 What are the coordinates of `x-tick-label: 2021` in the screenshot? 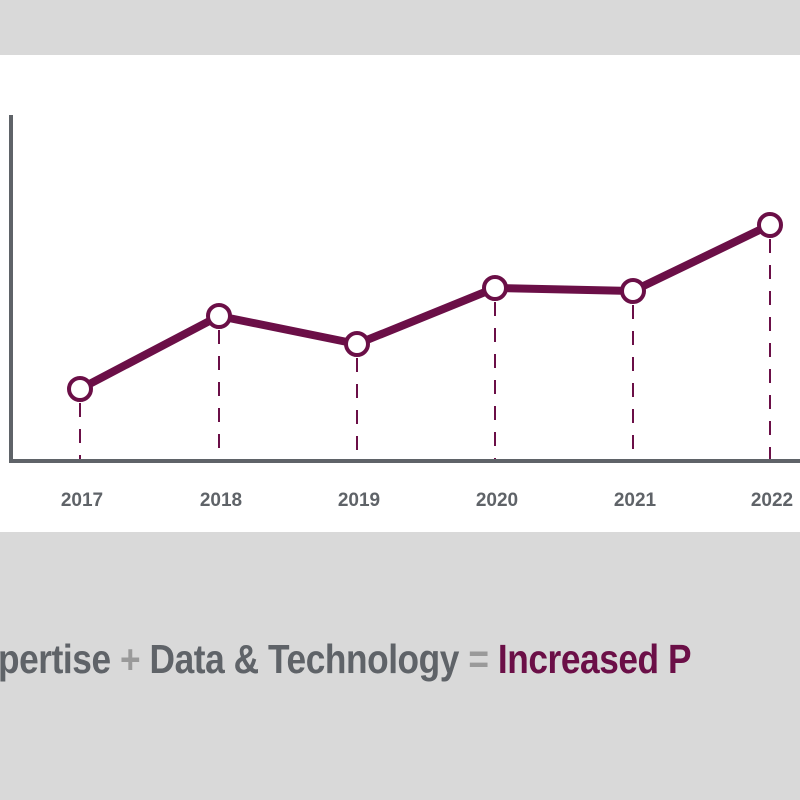 It's located at (635, 500).